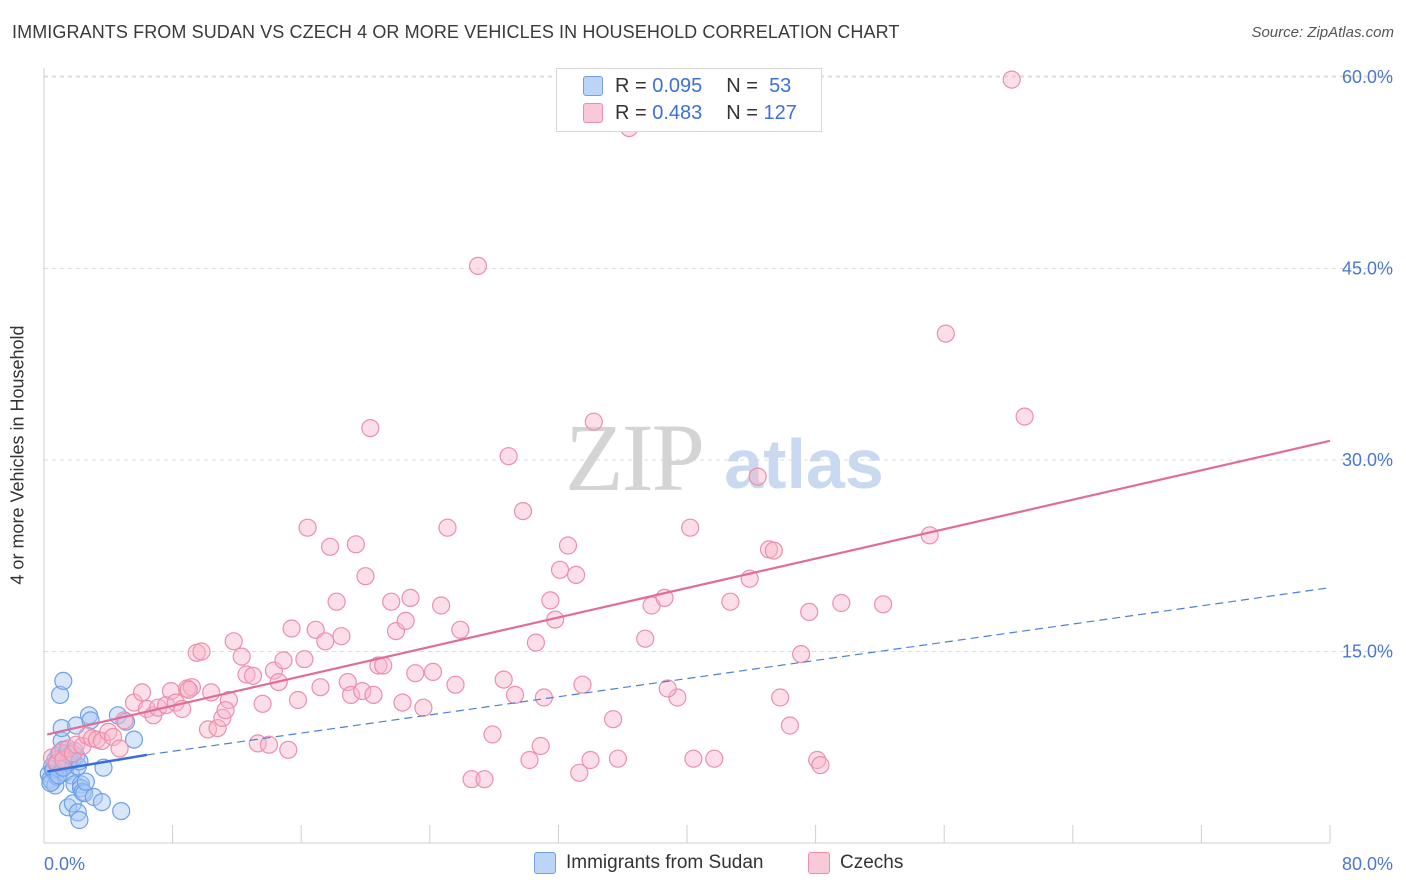 The width and height of the screenshot is (1406, 892). I want to click on legend-n-value: 53, so click(780, 85).